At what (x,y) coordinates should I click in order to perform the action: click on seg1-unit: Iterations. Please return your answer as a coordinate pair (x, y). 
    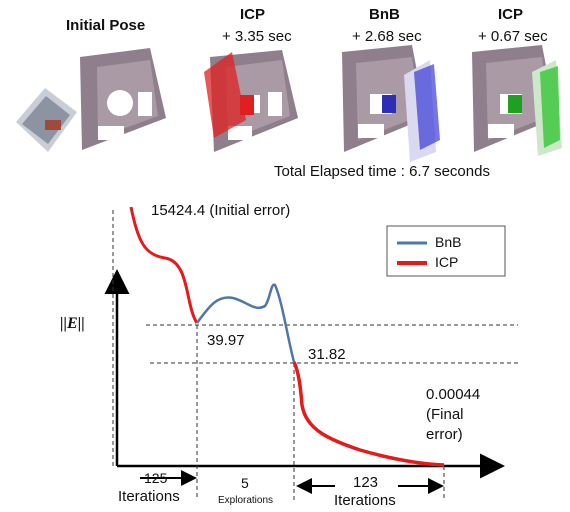
    Looking at the image, I should click on (149, 496).